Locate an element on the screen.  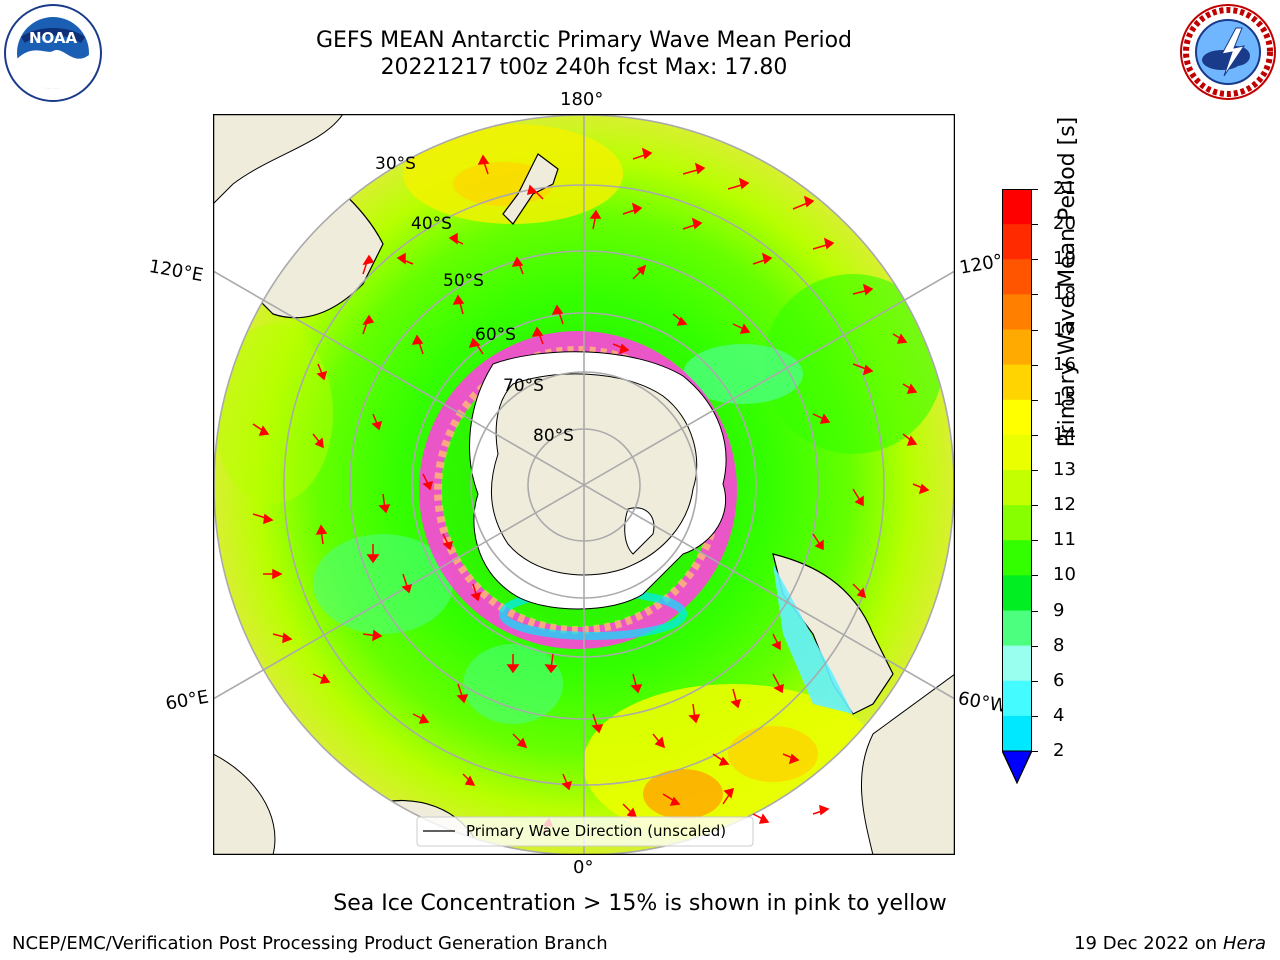
noaa-logo: NOAA is located at coordinates (53, 53).